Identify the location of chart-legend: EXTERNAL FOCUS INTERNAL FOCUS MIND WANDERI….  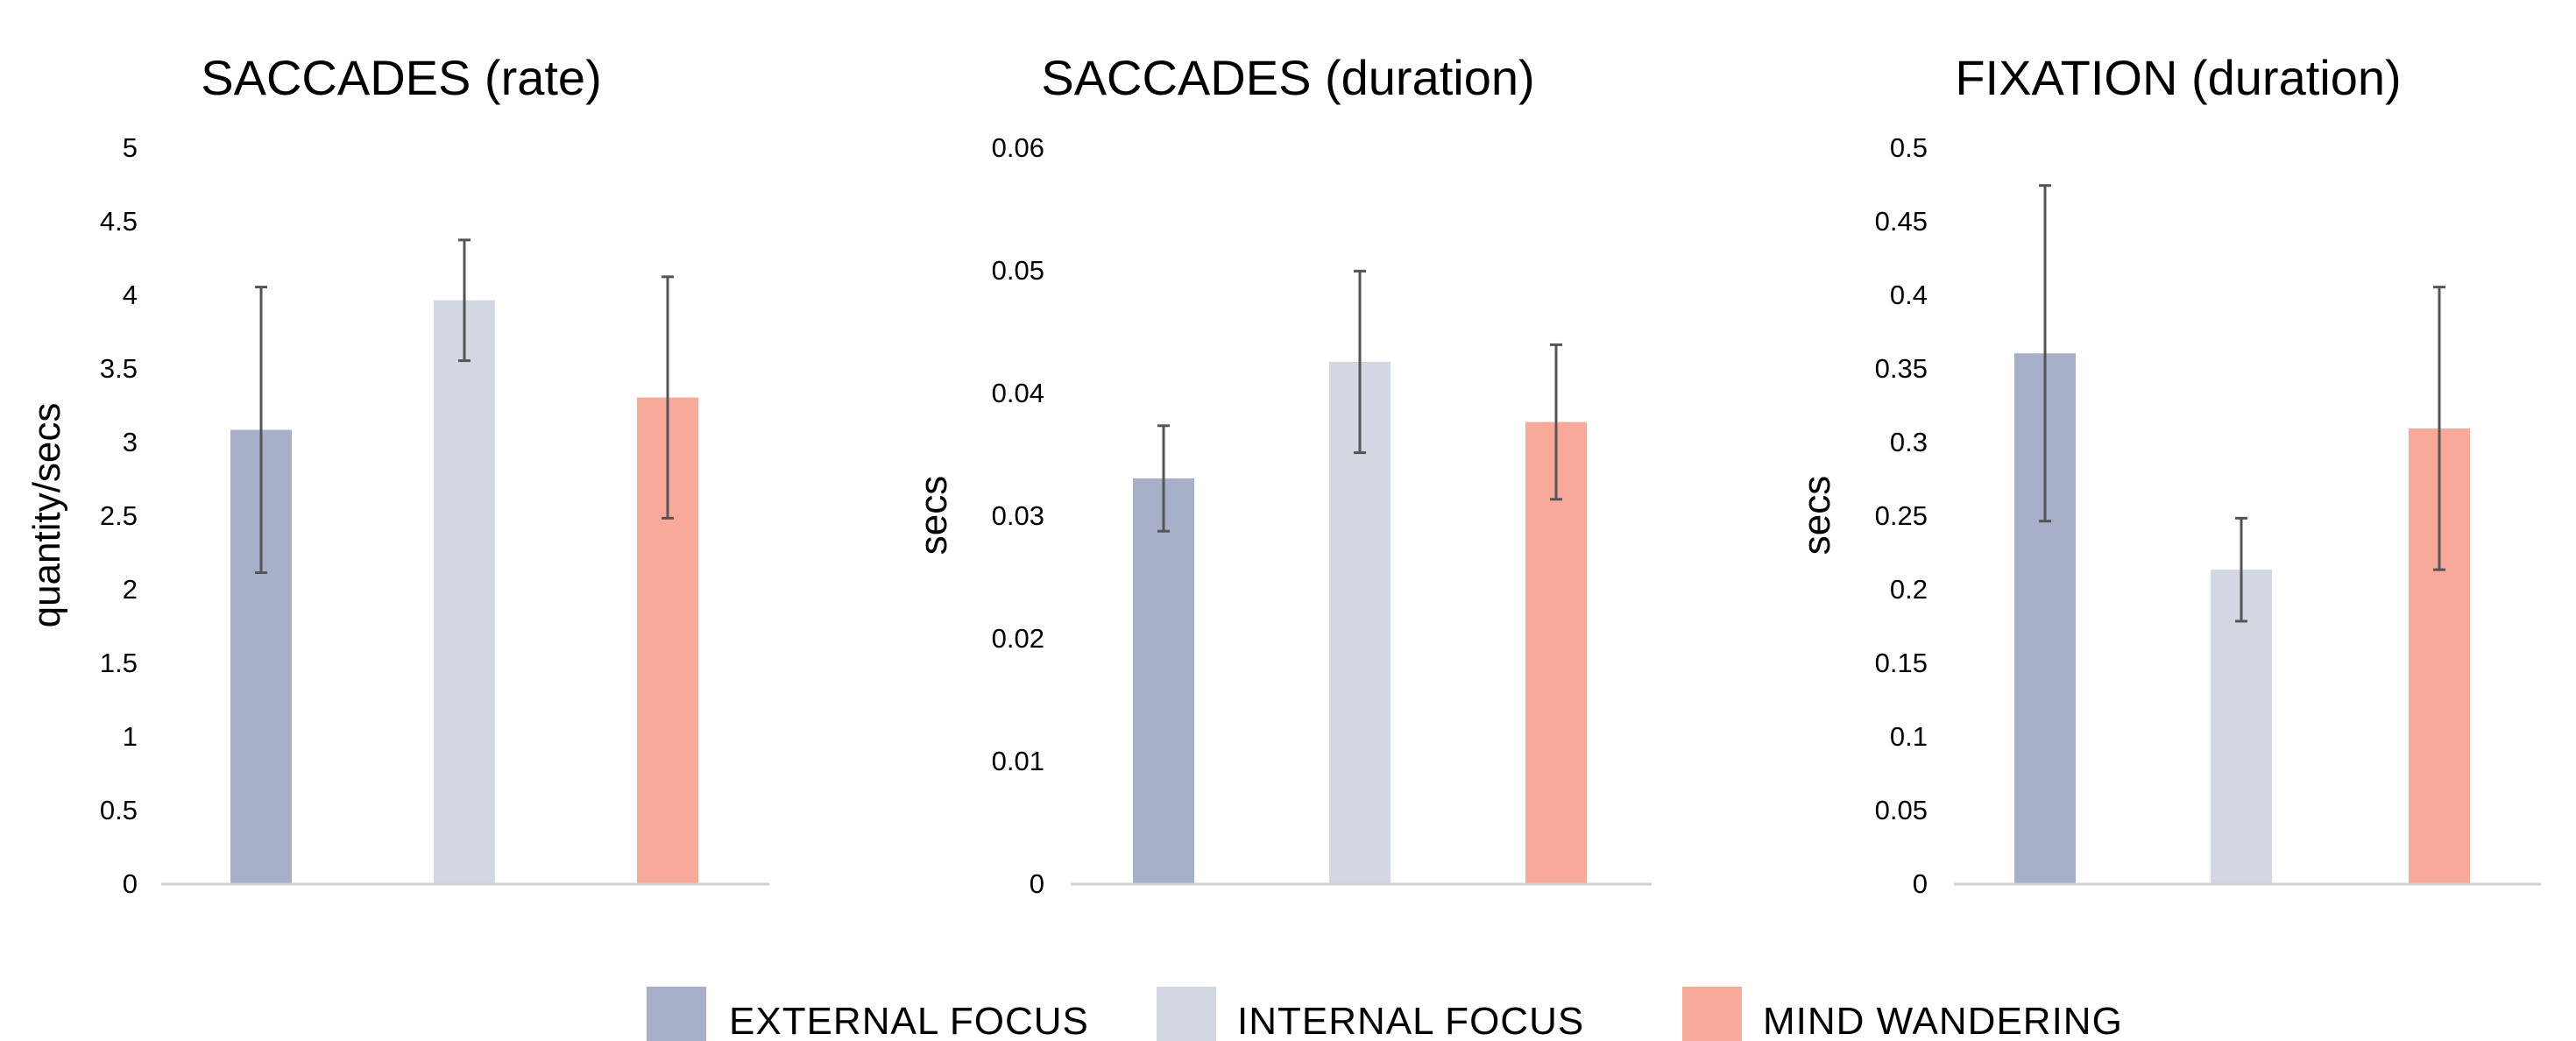
(1385, 1014).